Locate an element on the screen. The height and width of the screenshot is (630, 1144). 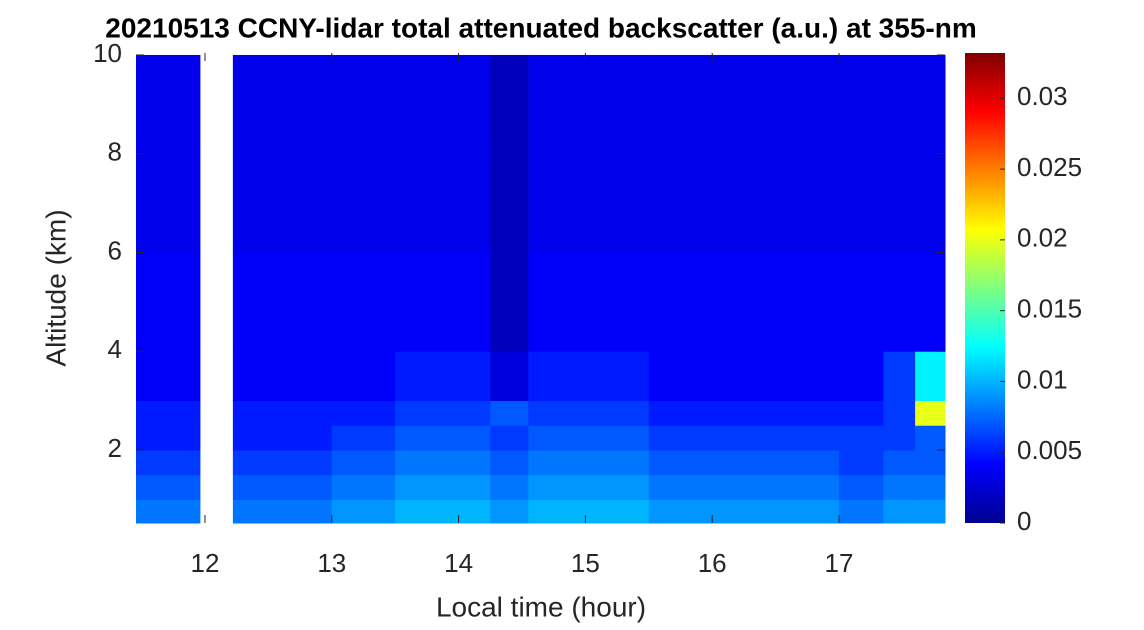
x-tick-label: 16 is located at coordinates (712, 563).